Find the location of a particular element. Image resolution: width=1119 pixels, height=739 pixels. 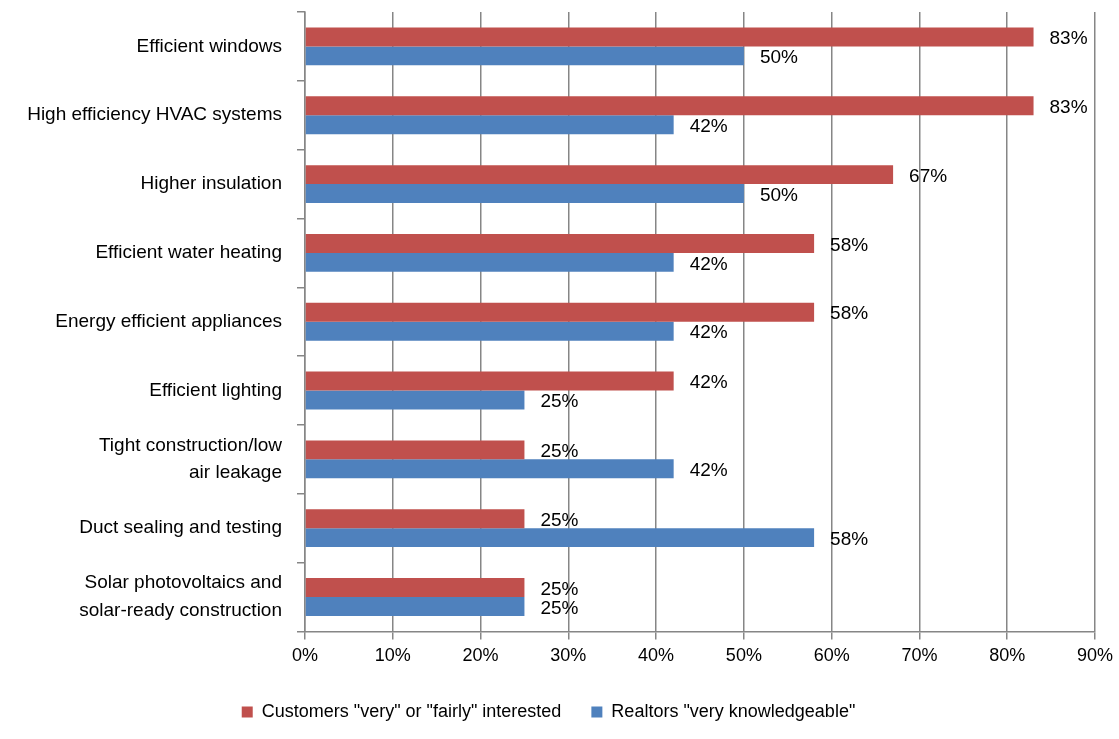

x-tick-label: 70% is located at coordinates (919, 655).